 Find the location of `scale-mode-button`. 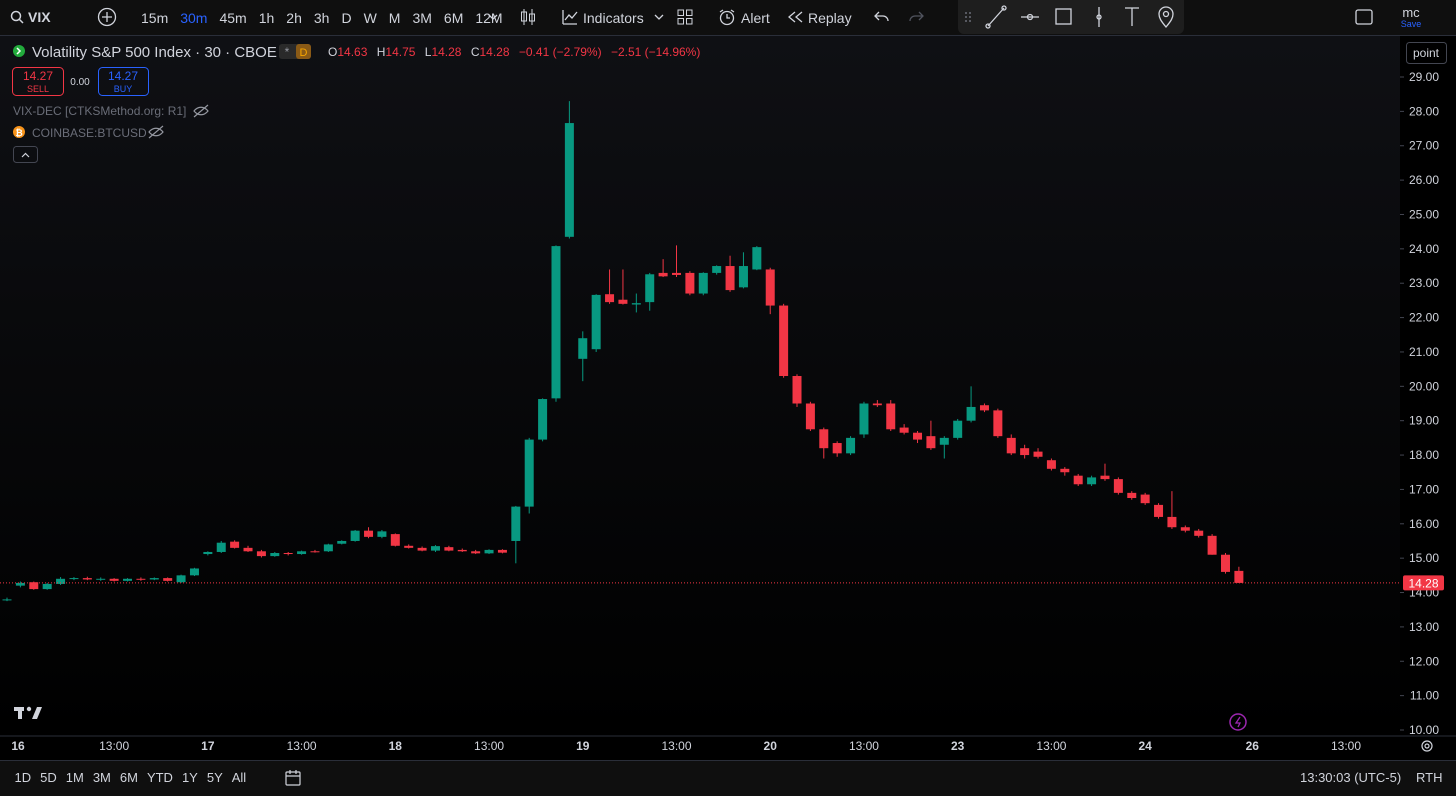

scale-mode-button is located at coordinates (1426, 53).